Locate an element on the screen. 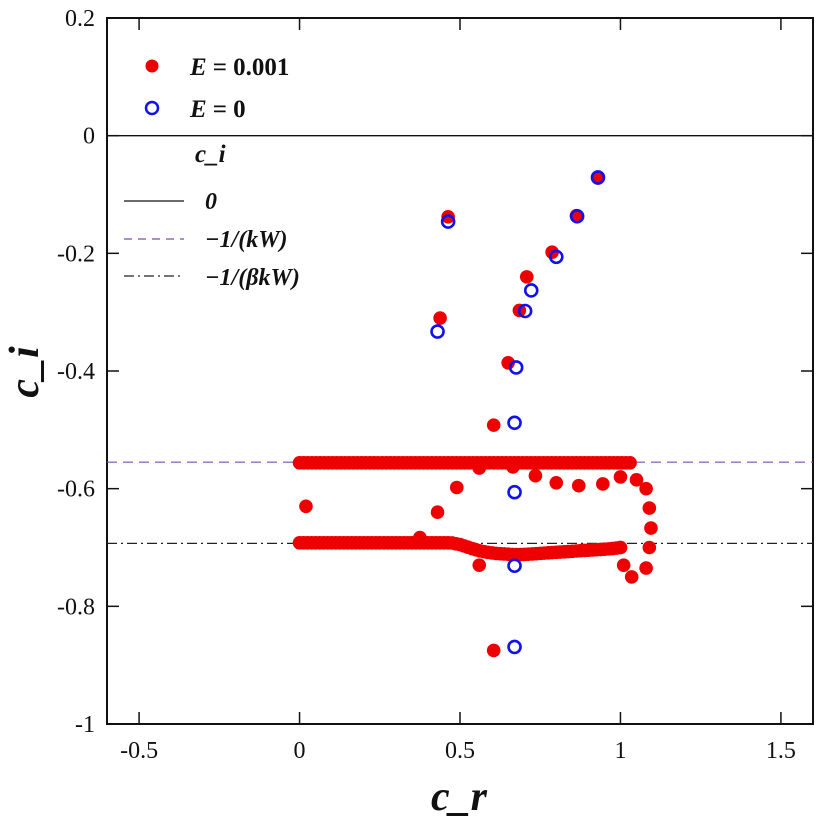 The height and width of the screenshot is (822, 831). x-axis-label: c_r is located at coordinates (459, 797).